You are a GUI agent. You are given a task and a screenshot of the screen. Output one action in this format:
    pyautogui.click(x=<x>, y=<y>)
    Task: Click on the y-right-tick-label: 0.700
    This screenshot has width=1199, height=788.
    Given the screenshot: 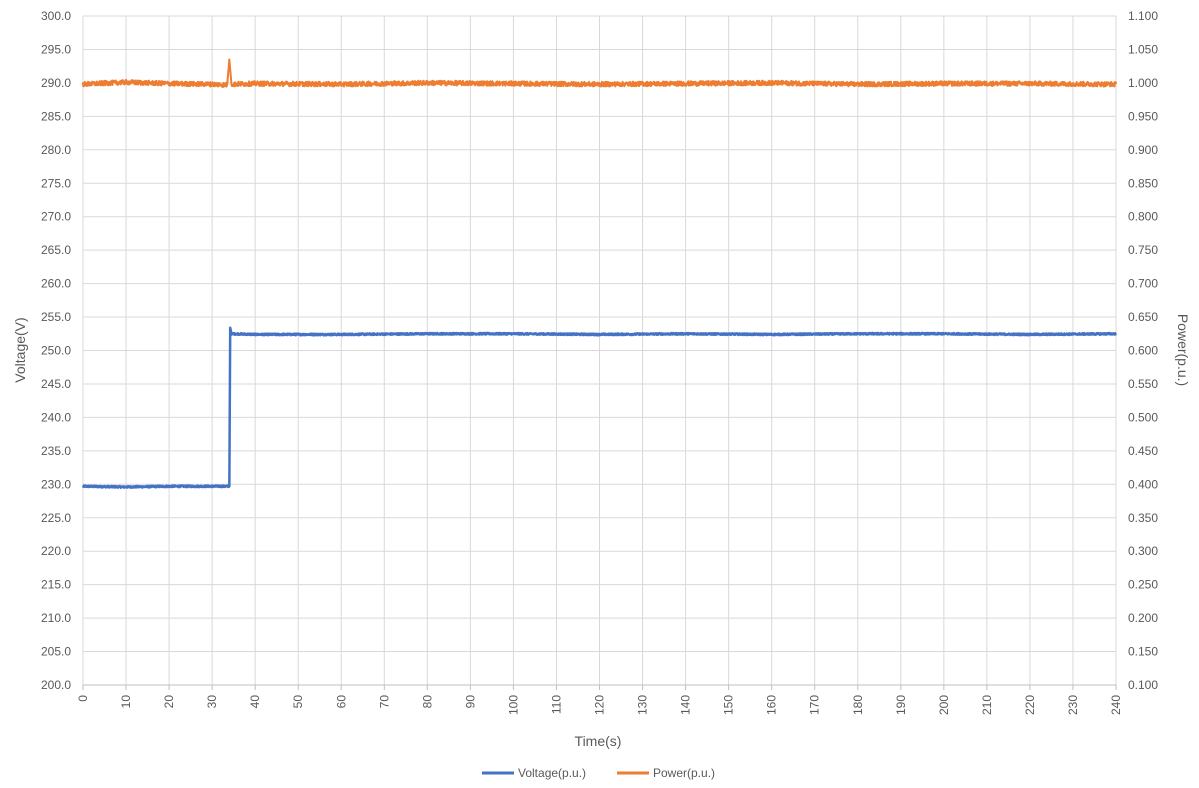 What is the action you would take?
    pyautogui.click(x=1143, y=284)
    